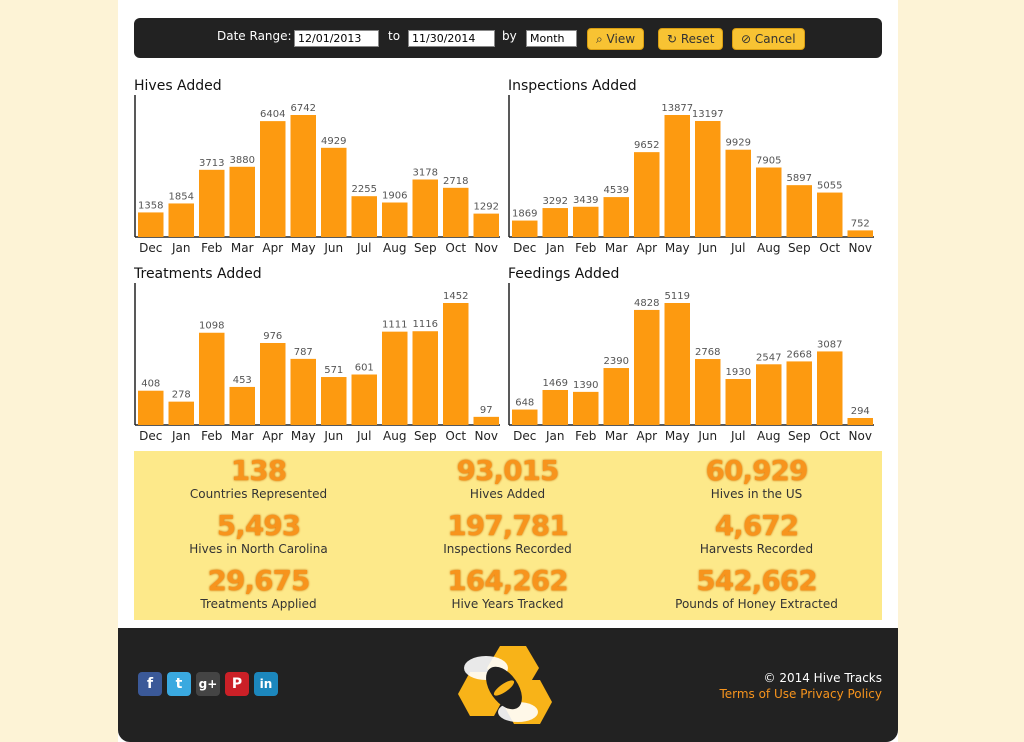  I want to click on stat: 60,929 Hives in the US, so click(756, 478).